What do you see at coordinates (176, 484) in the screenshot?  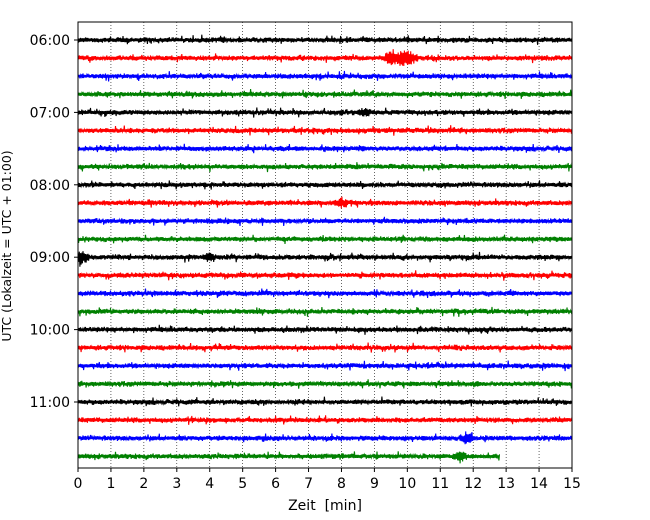 I see `x-tick-label: 3` at bounding box center [176, 484].